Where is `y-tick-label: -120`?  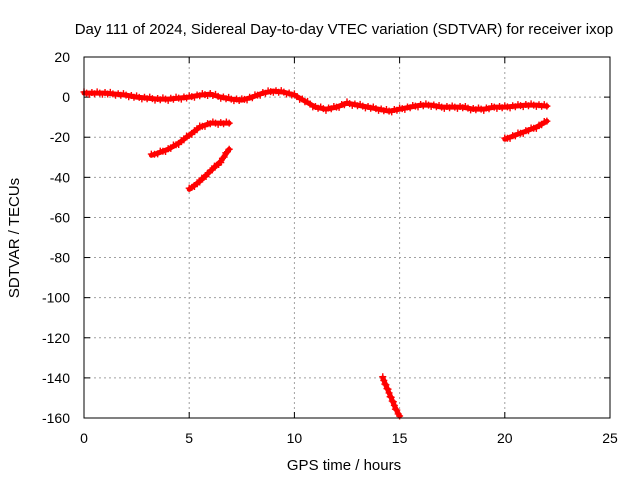 y-tick-label: -120 is located at coordinates (56, 338).